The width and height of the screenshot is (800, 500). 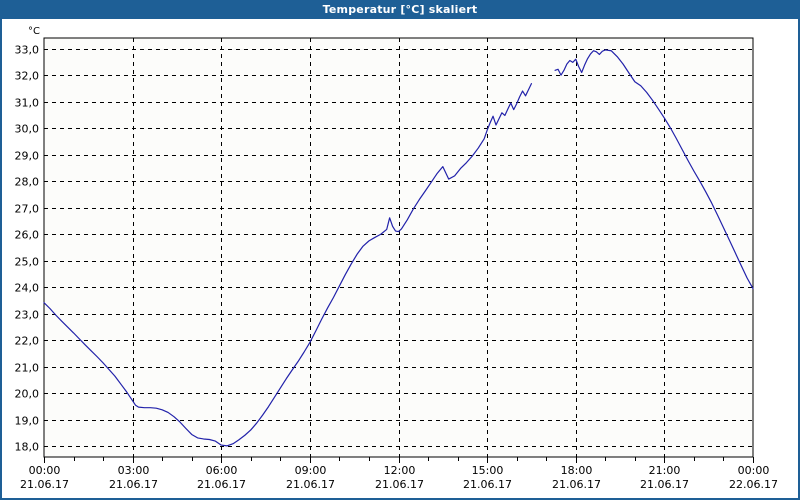 What do you see at coordinates (577, 470) in the screenshot?
I see `x-axis-time-label: 18:00` at bounding box center [577, 470].